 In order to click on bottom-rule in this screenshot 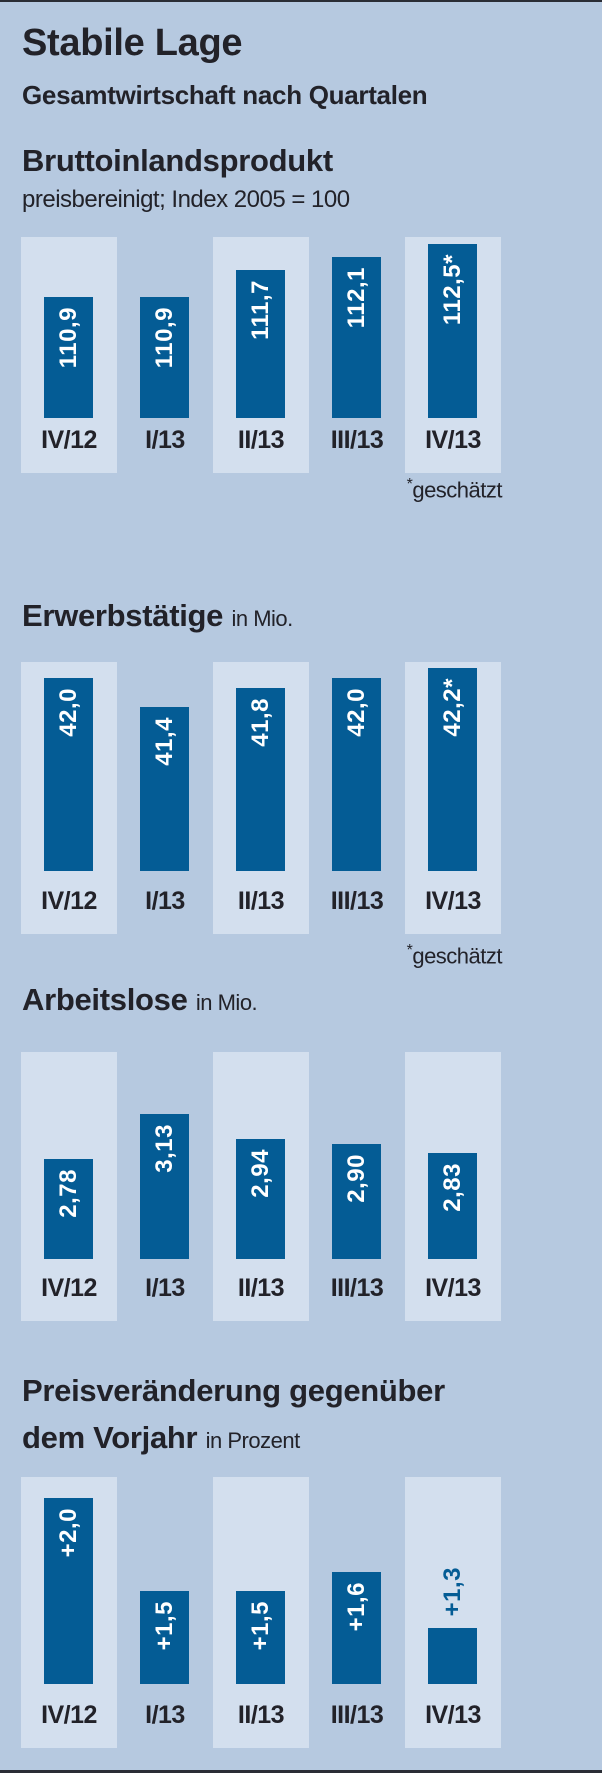, I will do `click(301, 1771)`.